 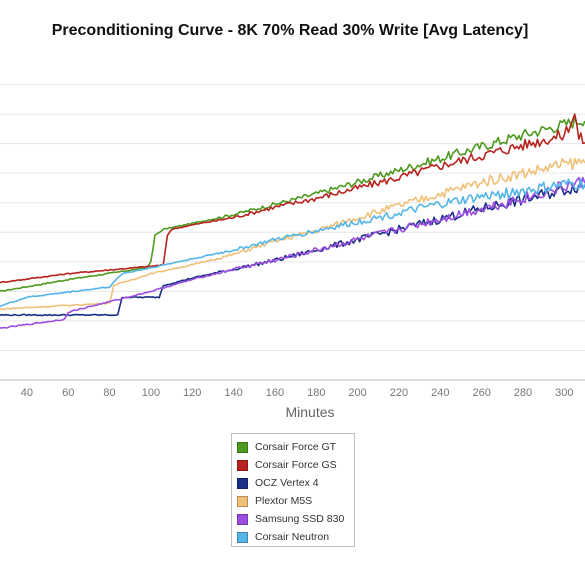 I want to click on x-tick-label: 300, so click(x=564, y=393).